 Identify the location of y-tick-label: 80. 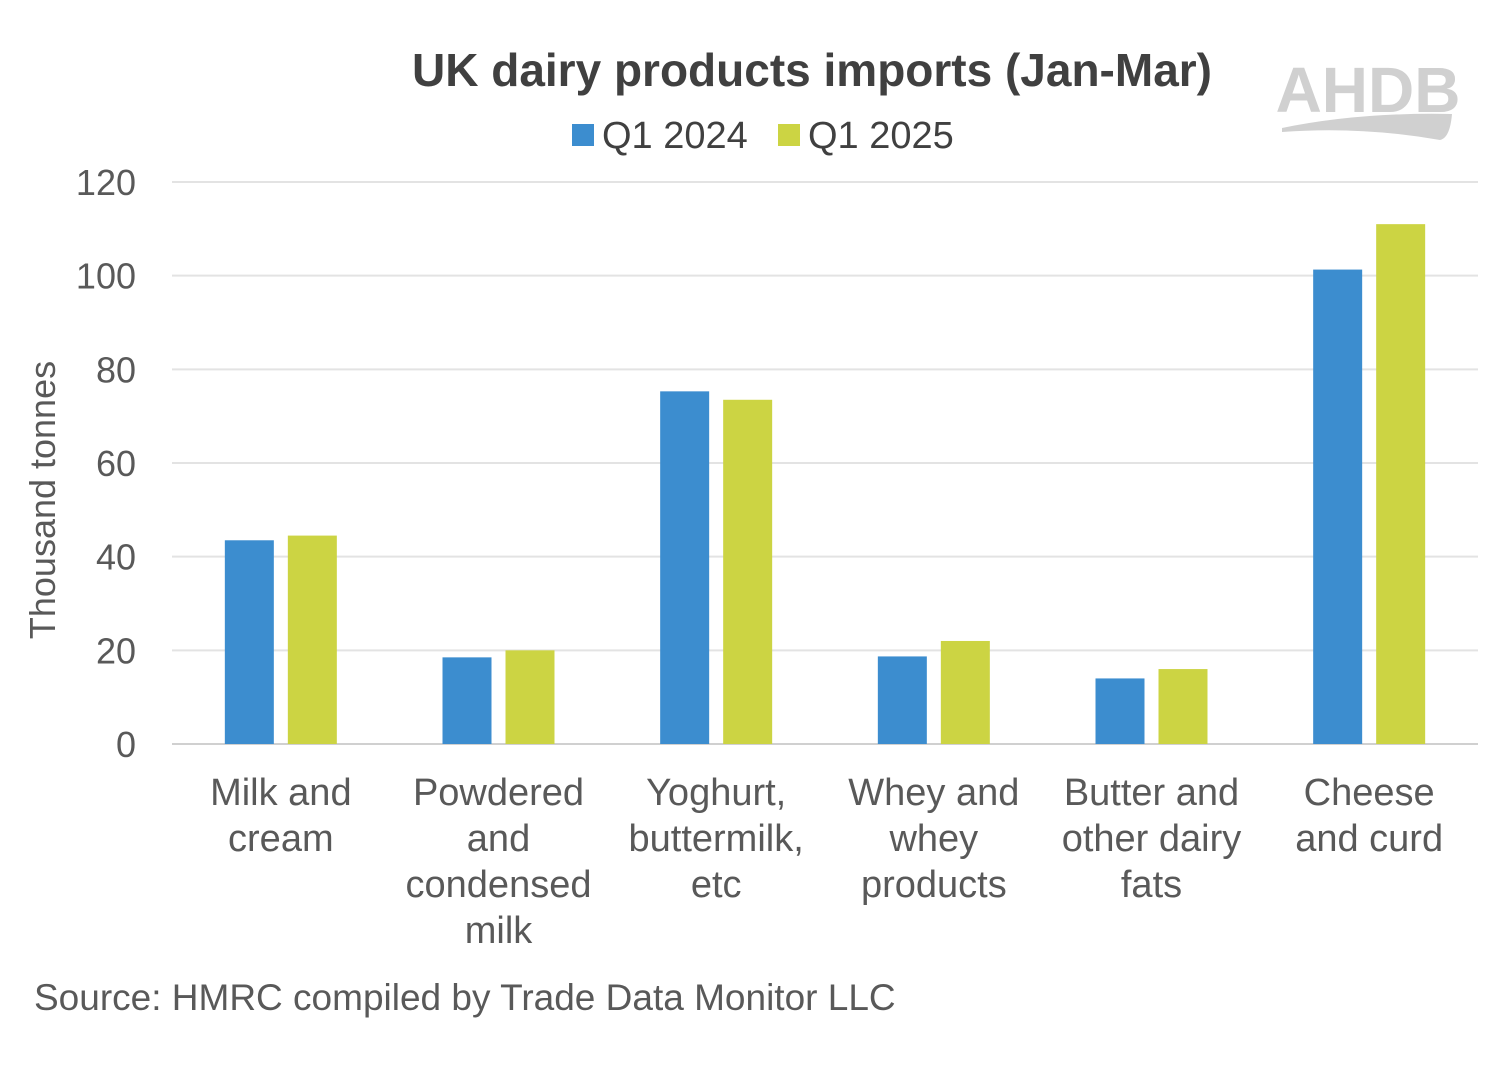
(116, 369).